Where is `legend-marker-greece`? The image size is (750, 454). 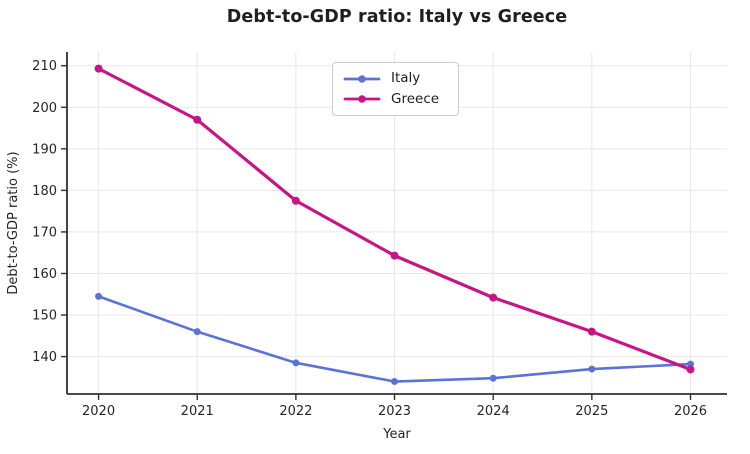
legend-marker-greece is located at coordinates (362, 99).